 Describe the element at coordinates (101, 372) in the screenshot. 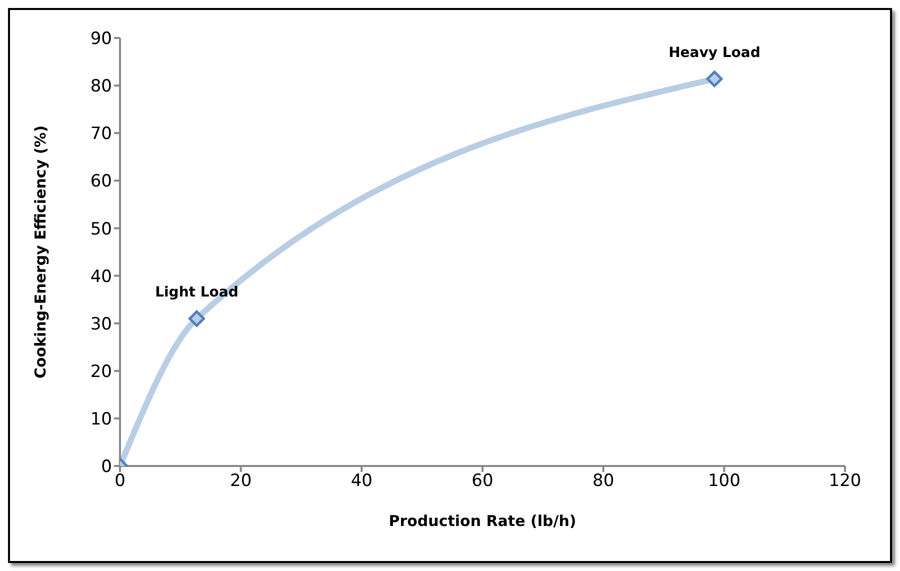

I see `y-tick-label: 20` at that location.